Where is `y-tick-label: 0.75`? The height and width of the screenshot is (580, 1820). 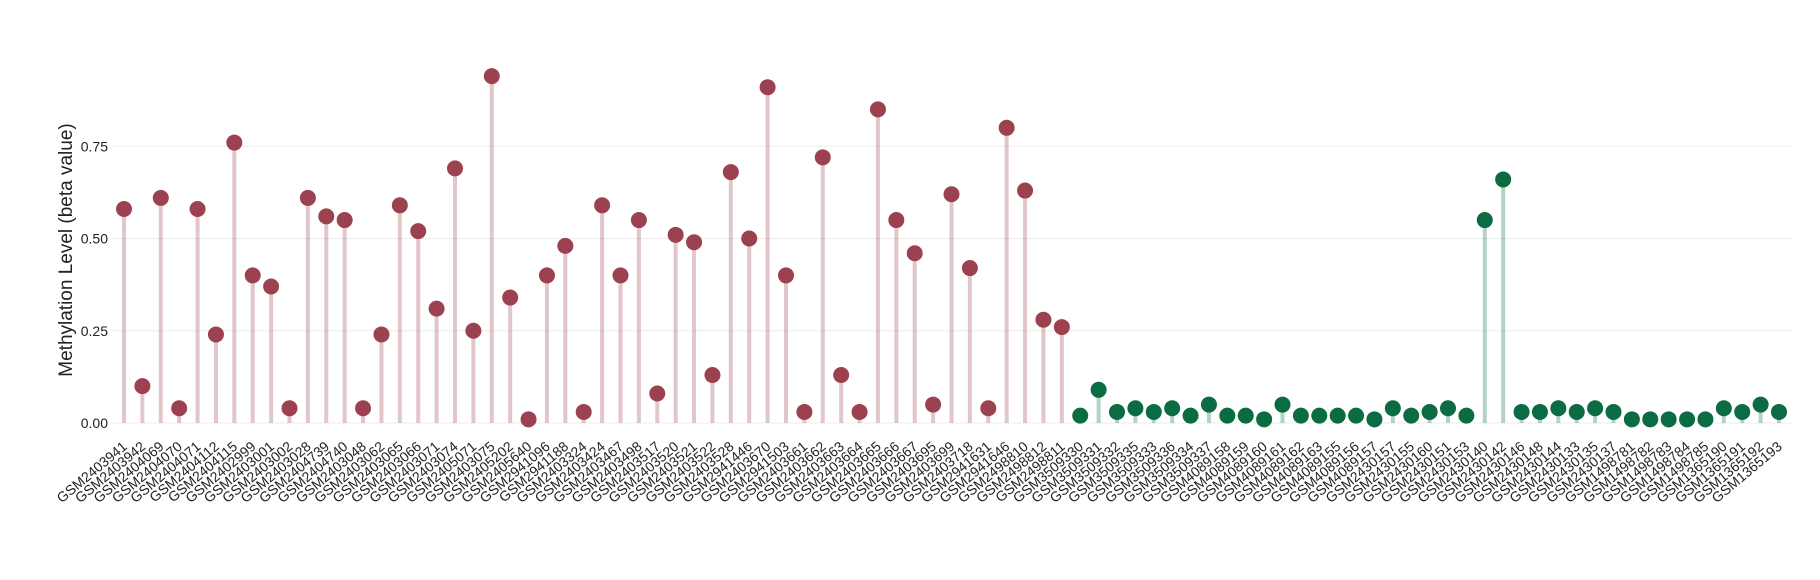 y-tick-label: 0.75 is located at coordinates (94, 146).